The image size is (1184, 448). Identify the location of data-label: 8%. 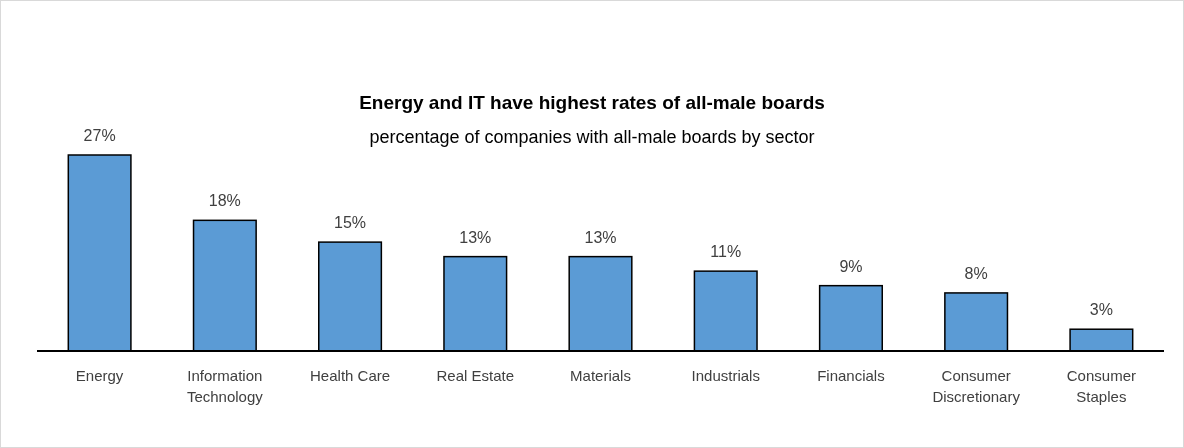
(976, 273).